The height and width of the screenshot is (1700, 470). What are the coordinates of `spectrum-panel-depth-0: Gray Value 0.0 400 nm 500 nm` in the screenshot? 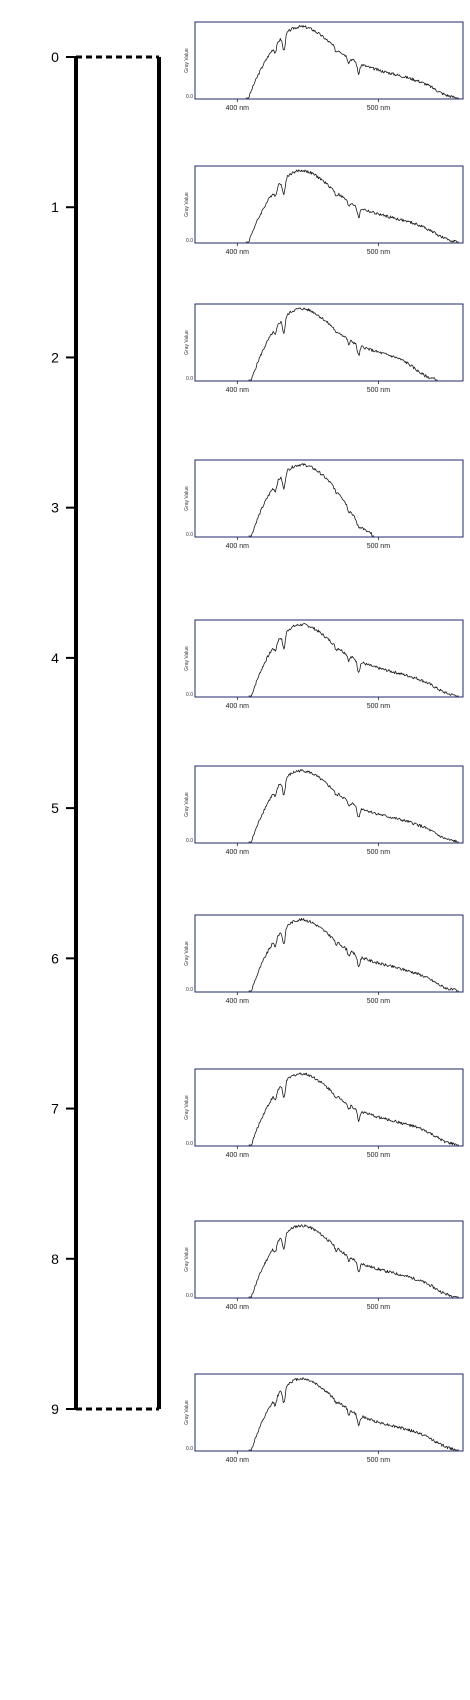 It's located at (323, 67).